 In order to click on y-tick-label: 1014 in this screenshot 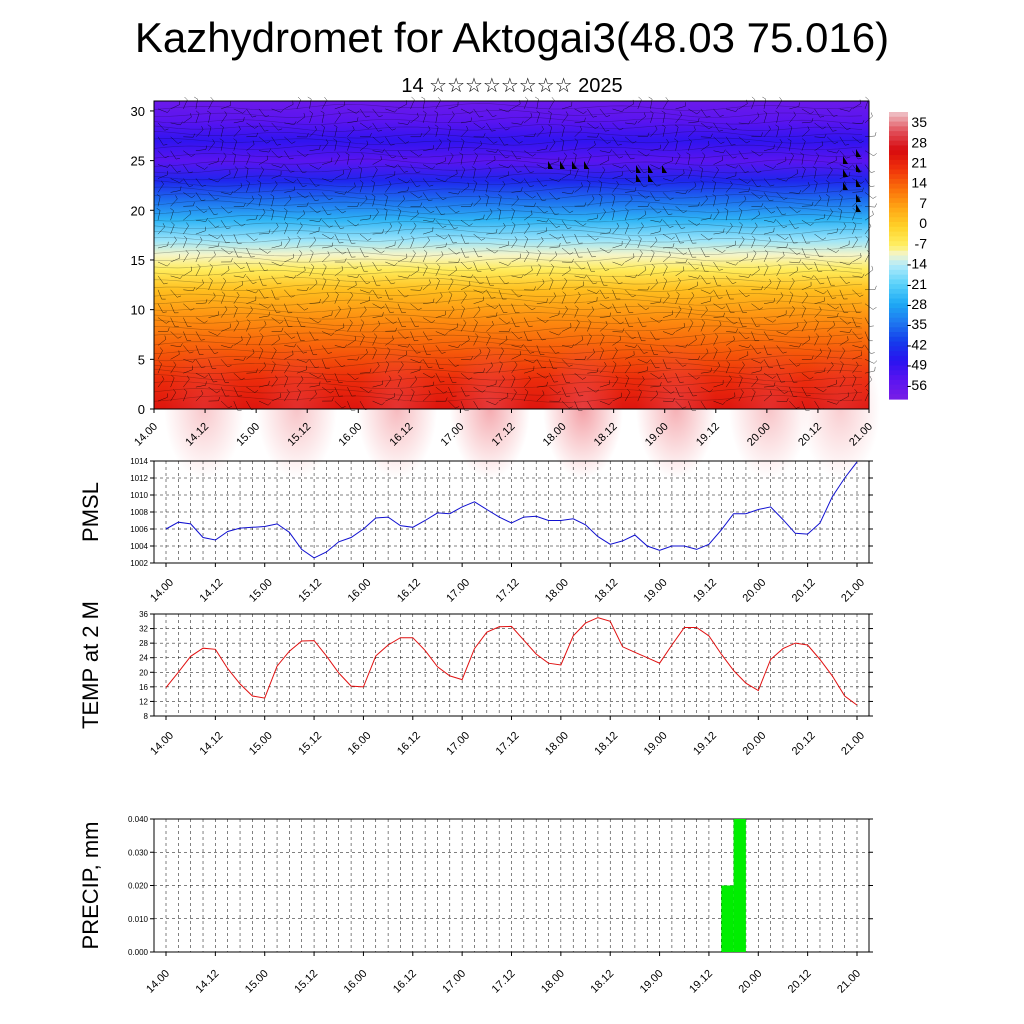, I will do `click(139, 461)`.